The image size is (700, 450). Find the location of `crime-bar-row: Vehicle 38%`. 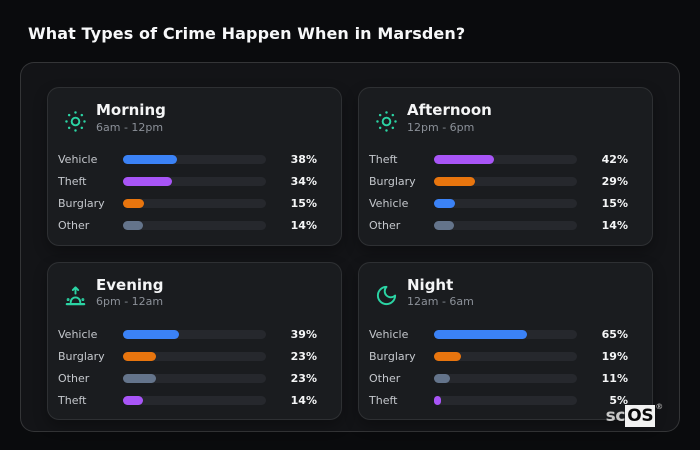

crime-bar-row: Vehicle 38% is located at coordinates (187, 160).